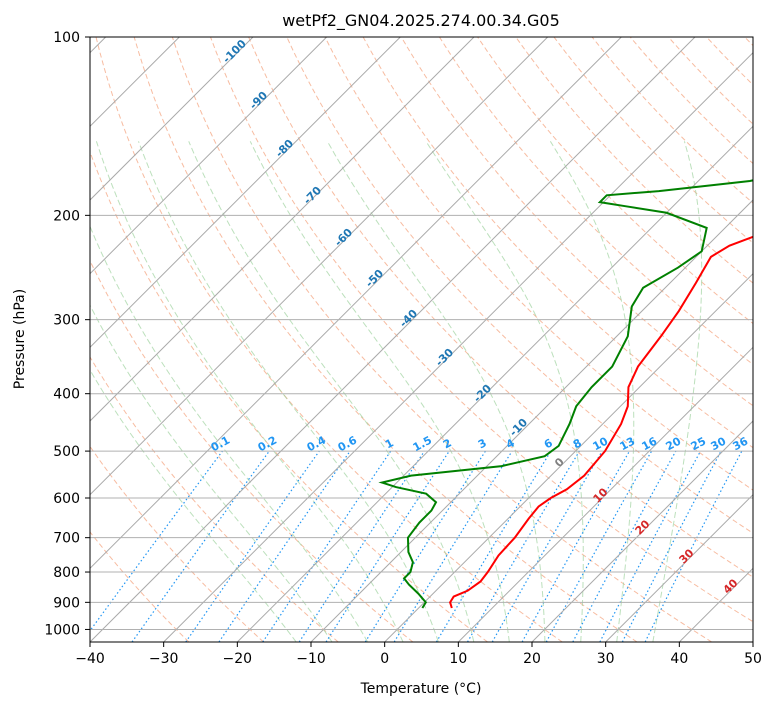 Image resolution: width=775 pixels, height=708 pixels. I want to click on x-tick-label: −20, so click(238, 659).